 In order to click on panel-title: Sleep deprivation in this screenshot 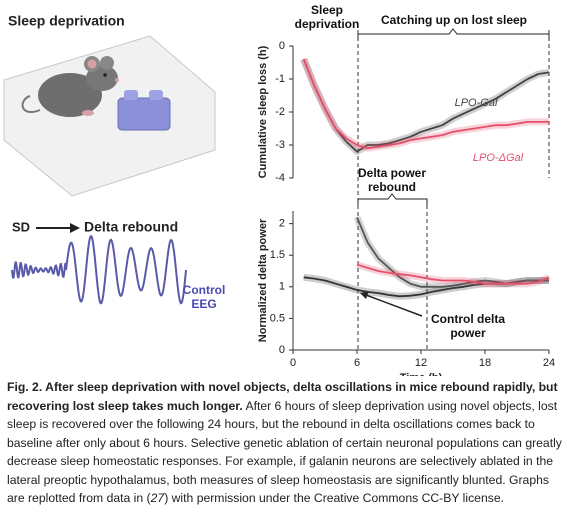, I will do `click(66, 21)`.